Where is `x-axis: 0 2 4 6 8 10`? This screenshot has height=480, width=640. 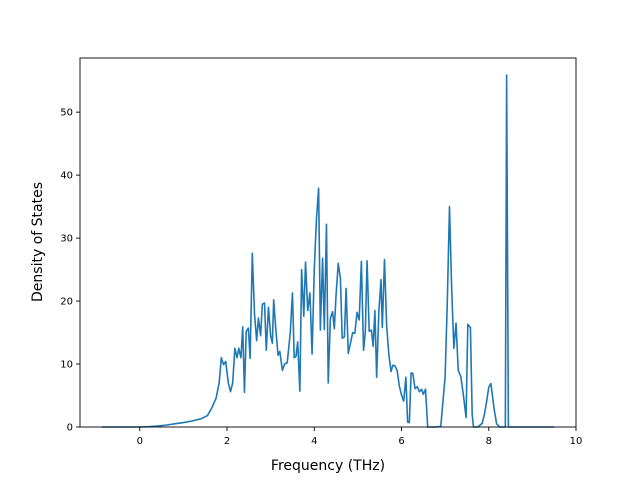 x-axis: 0 2 4 6 8 10 is located at coordinates (360, 437).